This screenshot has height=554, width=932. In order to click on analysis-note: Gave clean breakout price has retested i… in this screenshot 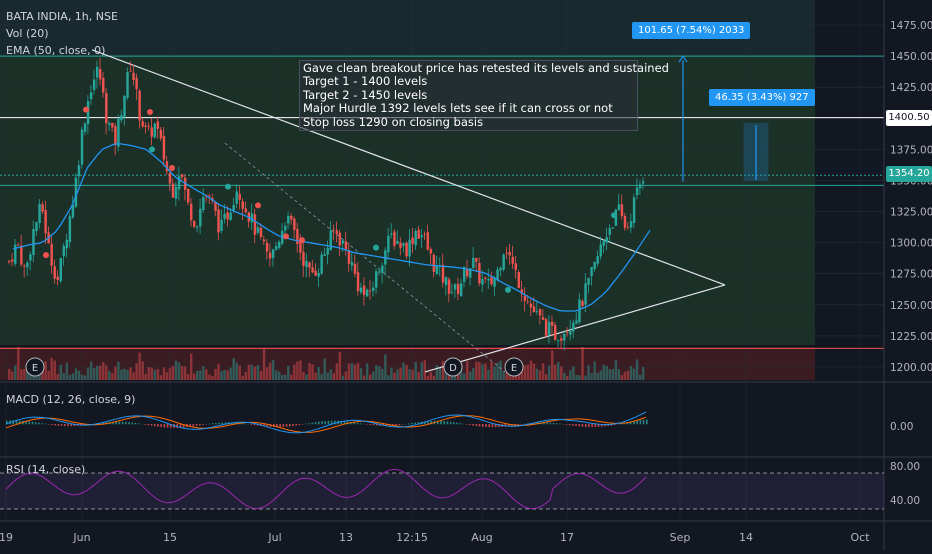, I will do `click(468, 95)`.